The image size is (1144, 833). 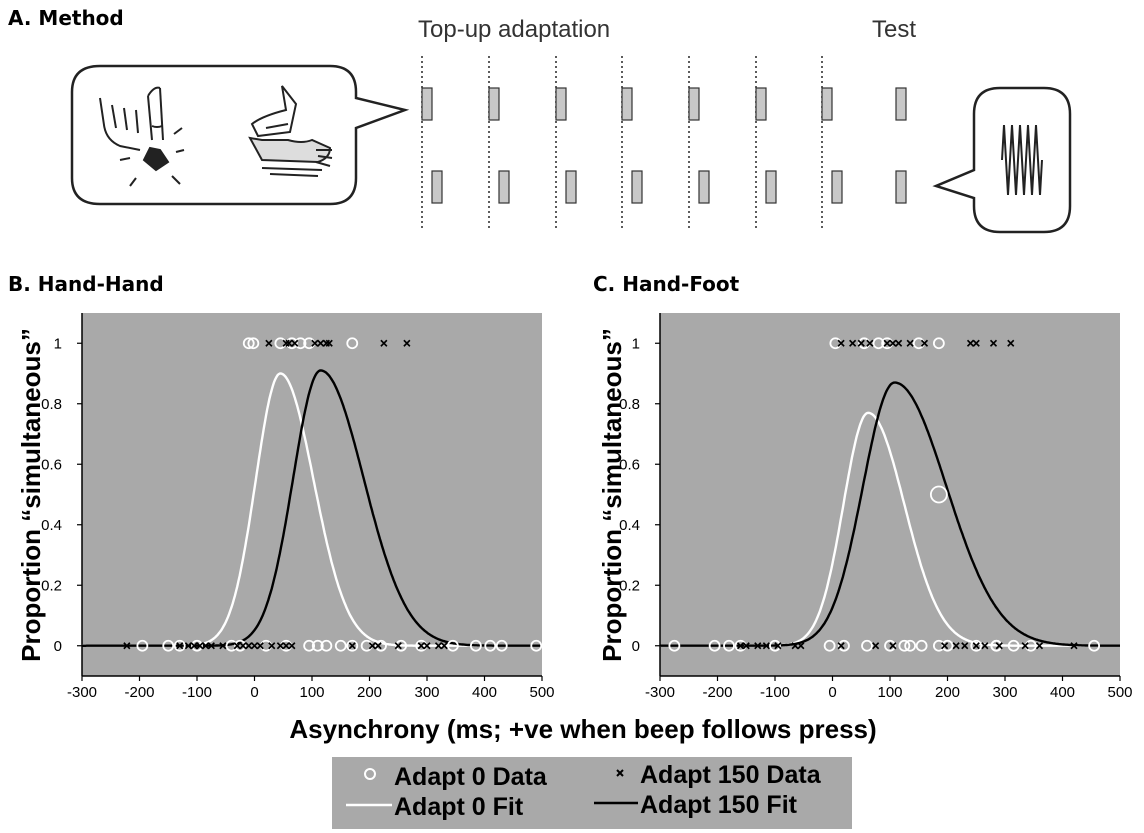 I want to click on y-tick-label: 0.6, so click(x=51, y=464).